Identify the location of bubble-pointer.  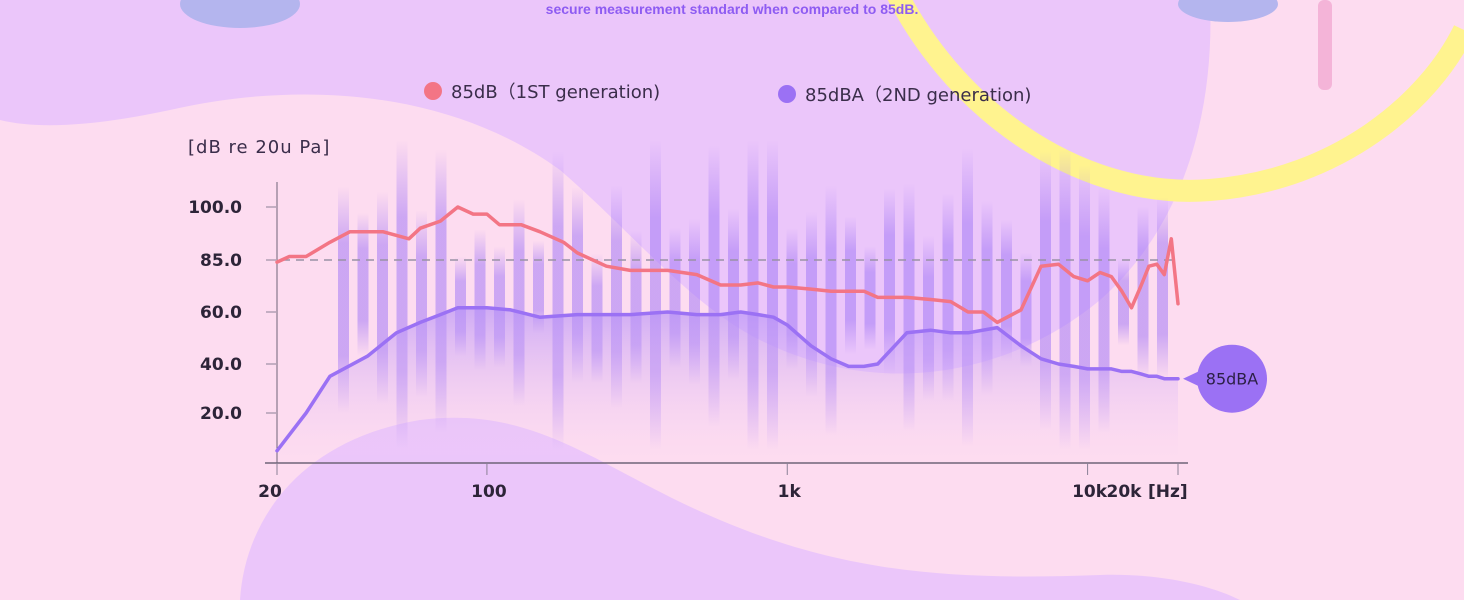
(1191, 378).